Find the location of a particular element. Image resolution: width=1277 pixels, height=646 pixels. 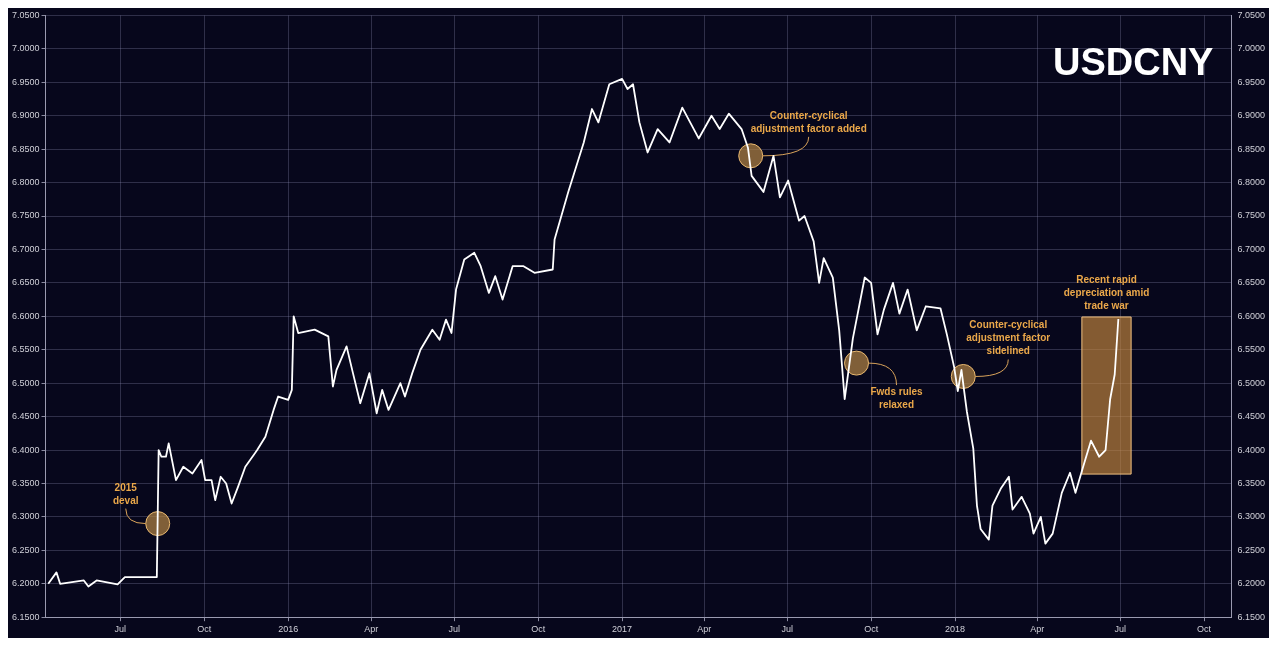

y2-tick-label: 6.5500 is located at coordinates (1251, 349).